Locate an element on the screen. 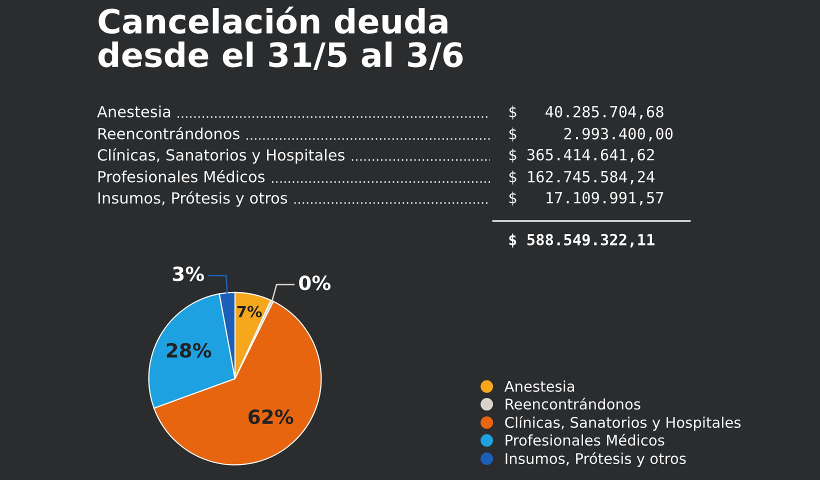 The height and width of the screenshot is (480, 820). legend-label: Insumos, Prótesis y otros is located at coordinates (596, 459).